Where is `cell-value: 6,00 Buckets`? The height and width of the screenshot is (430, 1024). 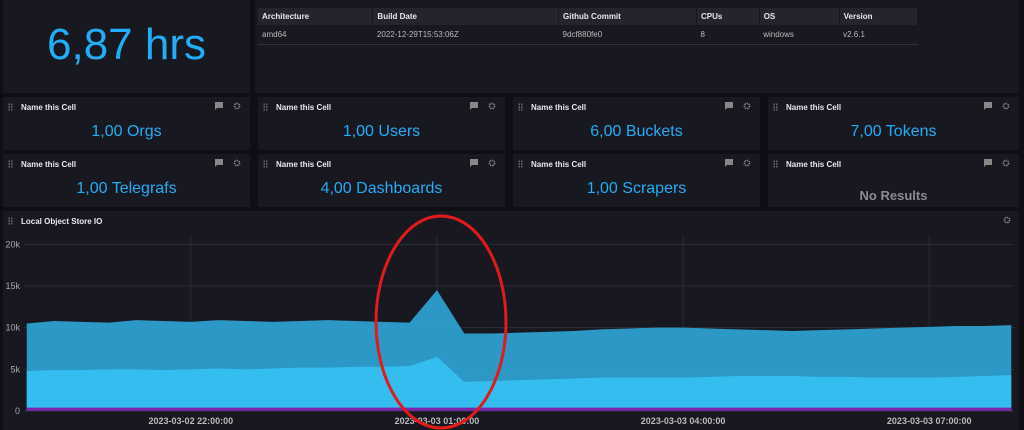
cell-value: 6,00 Buckets is located at coordinates (636, 131).